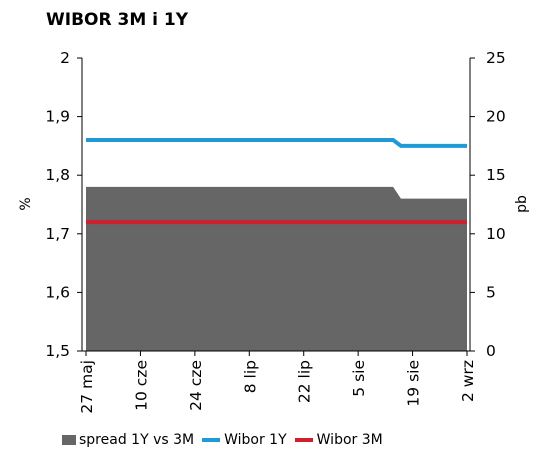 This screenshot has width=546, height=455. I want to click on y-tick-label: 1,5, so click(57, 351).